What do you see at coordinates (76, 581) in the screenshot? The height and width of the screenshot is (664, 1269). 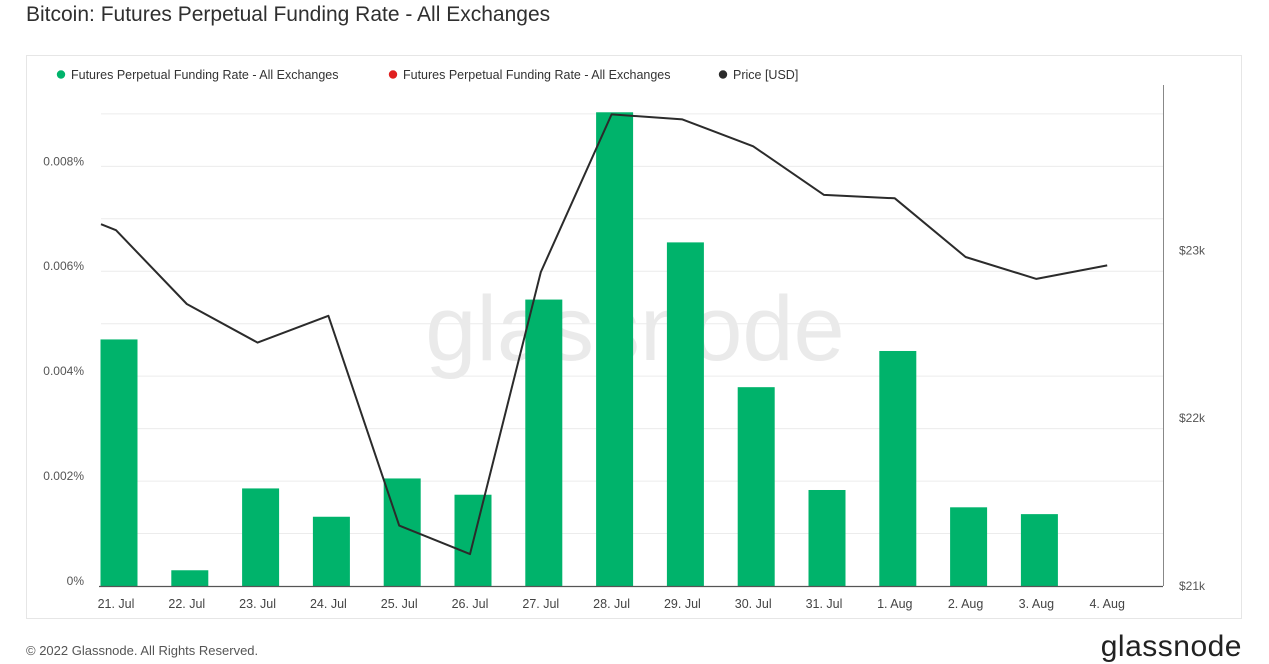 I see `y-left-tick-label: 0%` at bounding box center [76, 581].